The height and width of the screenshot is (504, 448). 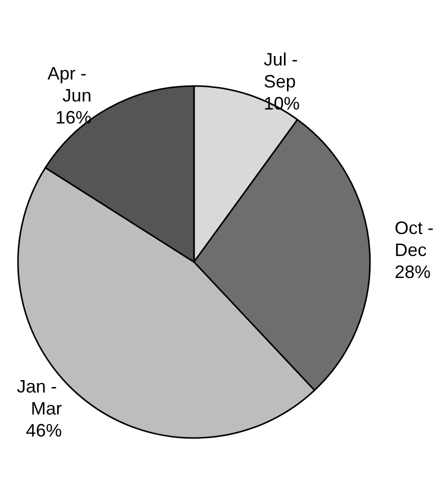 What do you see at coordinates (44, 430) in the screenshot?
I see `data-label: 46%` at bounding box center [44, 430].